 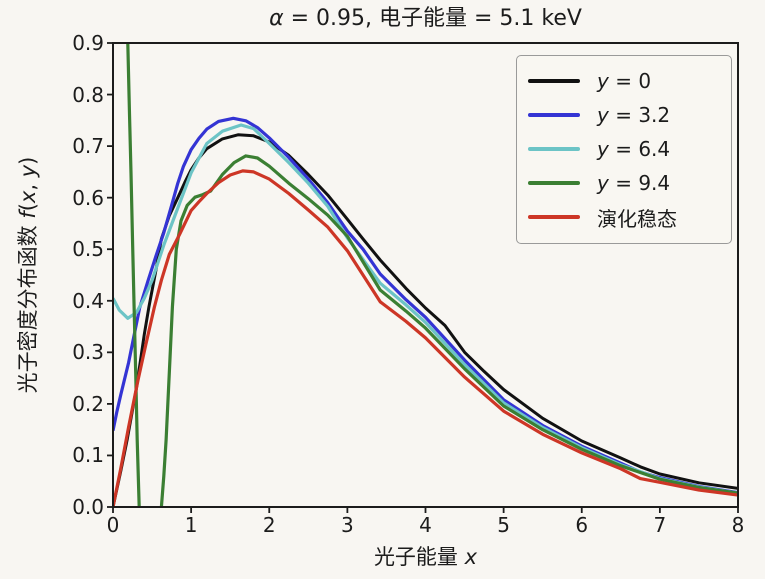 What do you see at coordinates (88, 455) in the screenshot?
I see `y-tick-label: 0.1` at bounding box center [88, 455].